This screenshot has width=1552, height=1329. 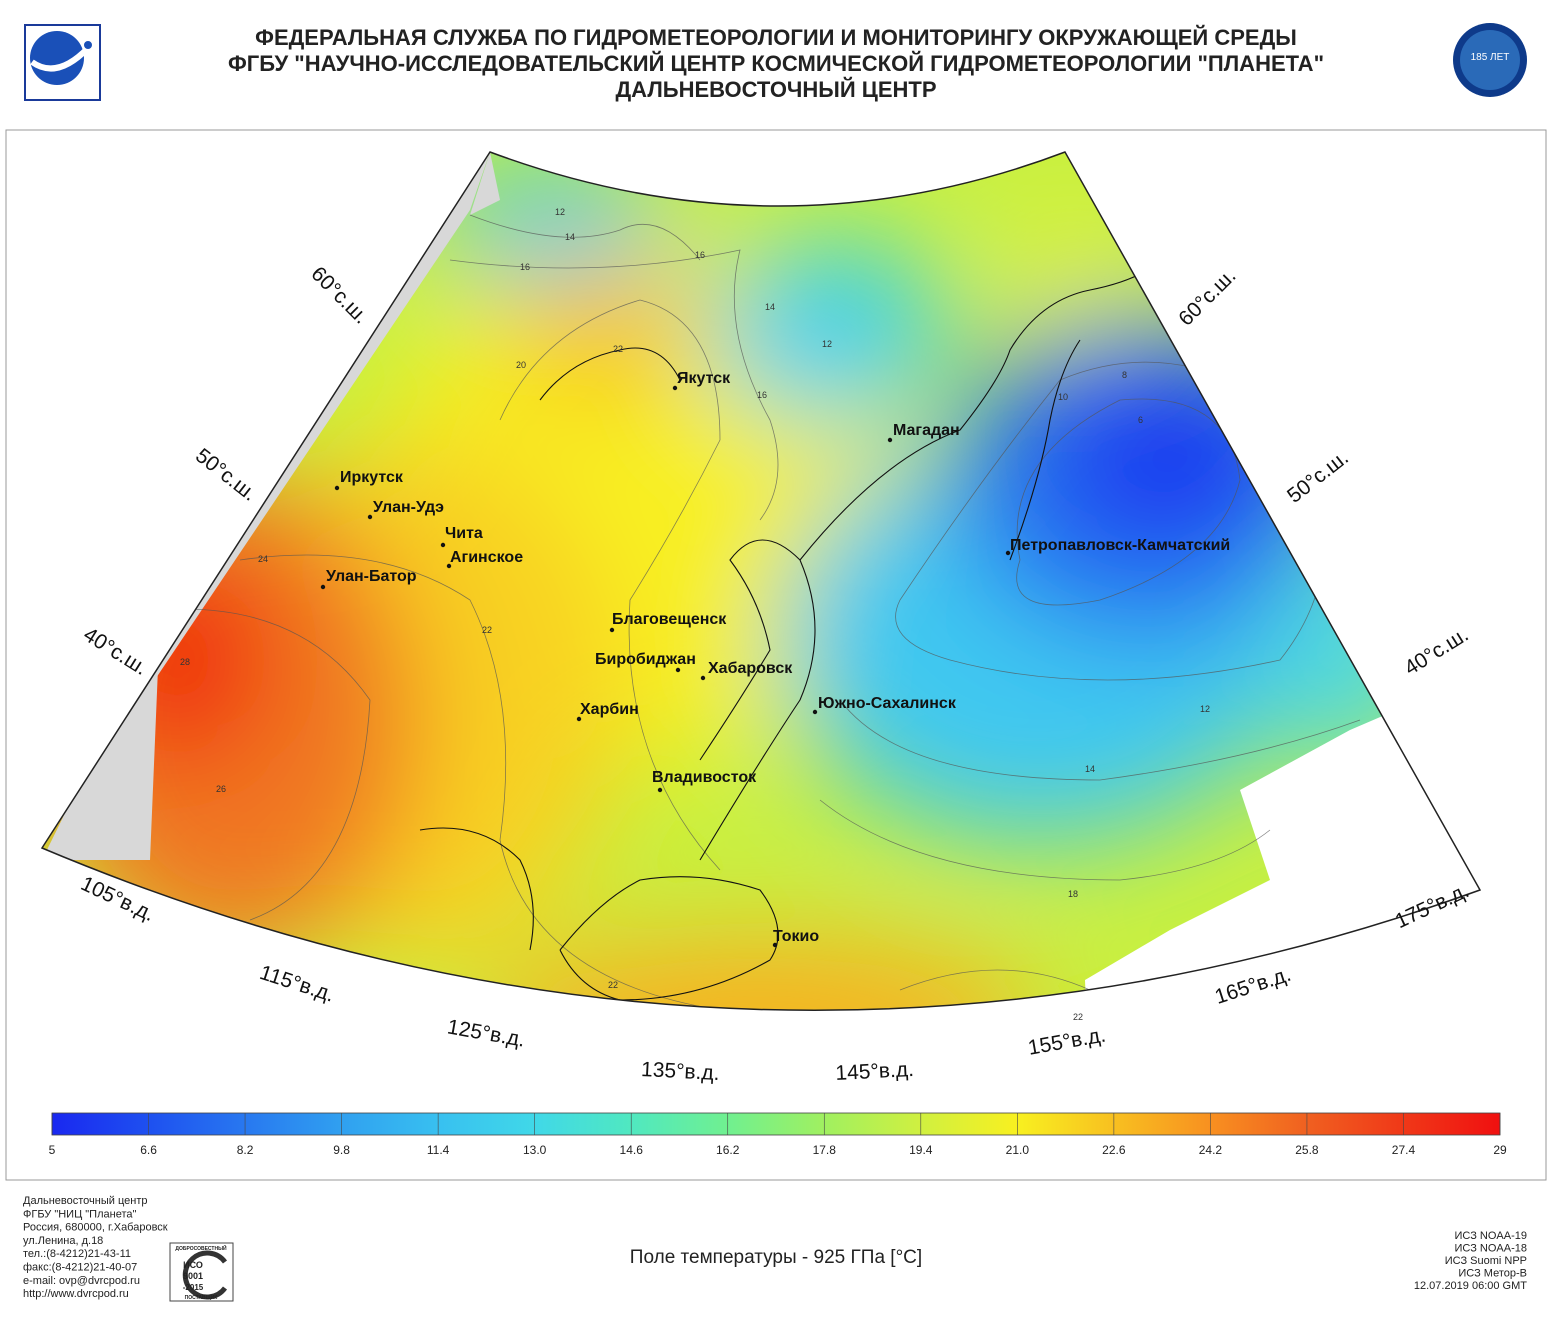 I want to click on colorbar-tick-label: 16.2, so click(x=728, y=1150).